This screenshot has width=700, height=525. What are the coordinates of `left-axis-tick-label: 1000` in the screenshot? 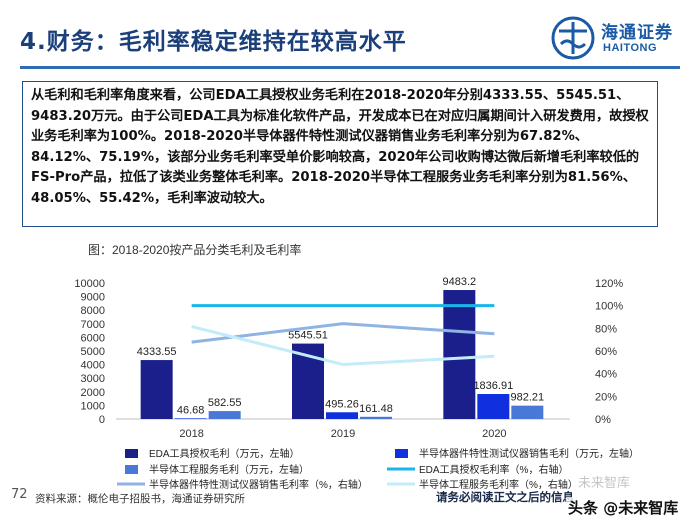 It's located at (93, 406).